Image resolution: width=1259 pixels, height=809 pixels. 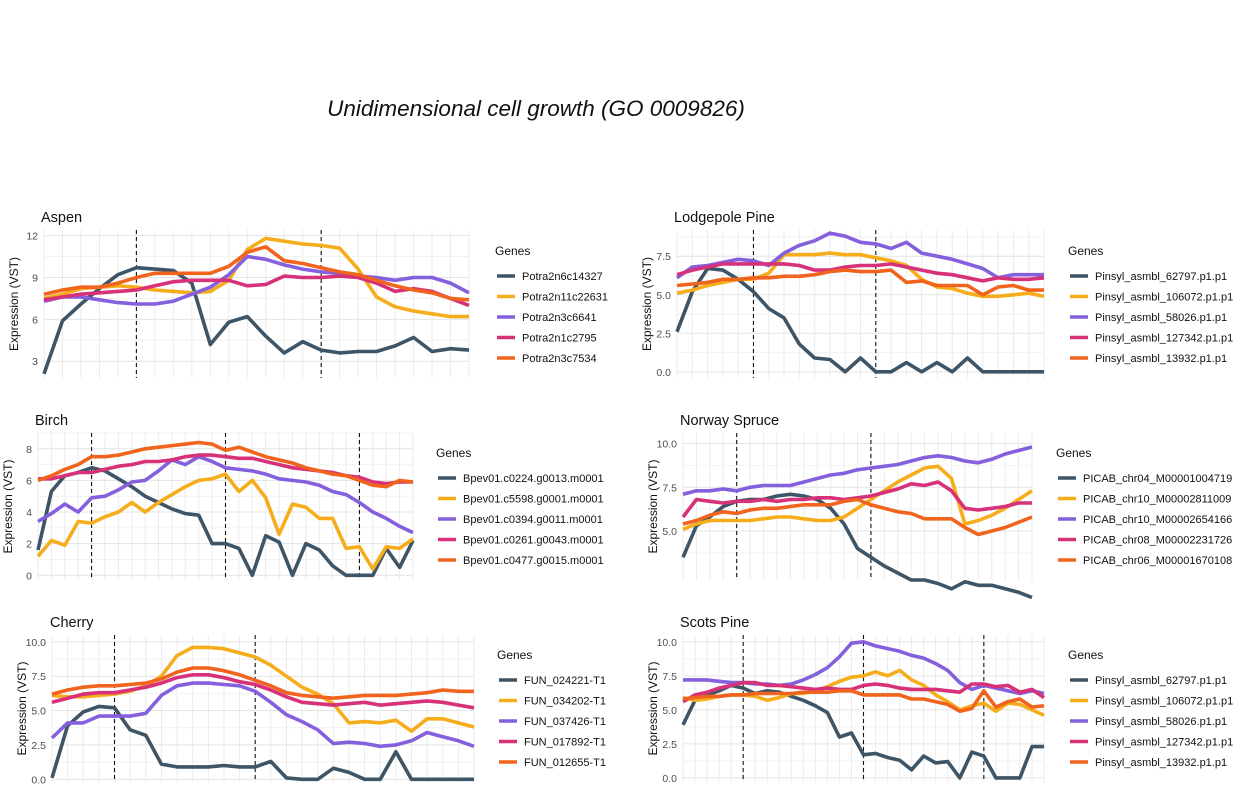 What do you see at coordinates (562, 277) in the screenshot?
I see `legend-label: Potra2n6c14327` at bounding box center [562, 277].